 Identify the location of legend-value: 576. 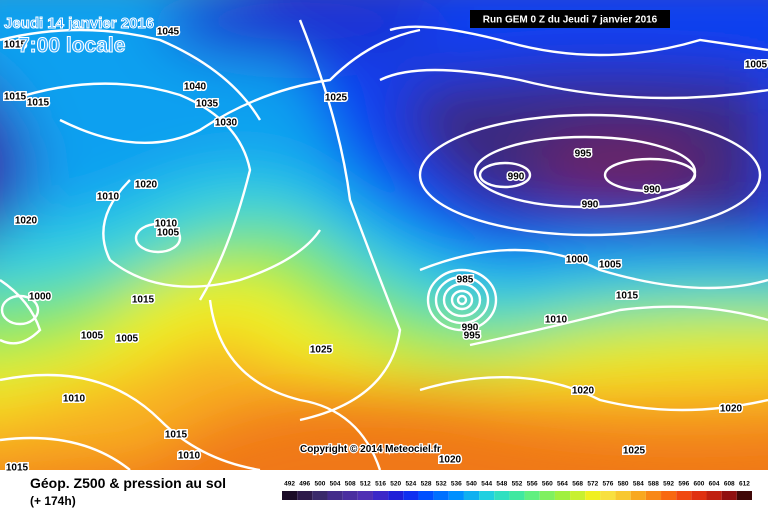
(608, 484).